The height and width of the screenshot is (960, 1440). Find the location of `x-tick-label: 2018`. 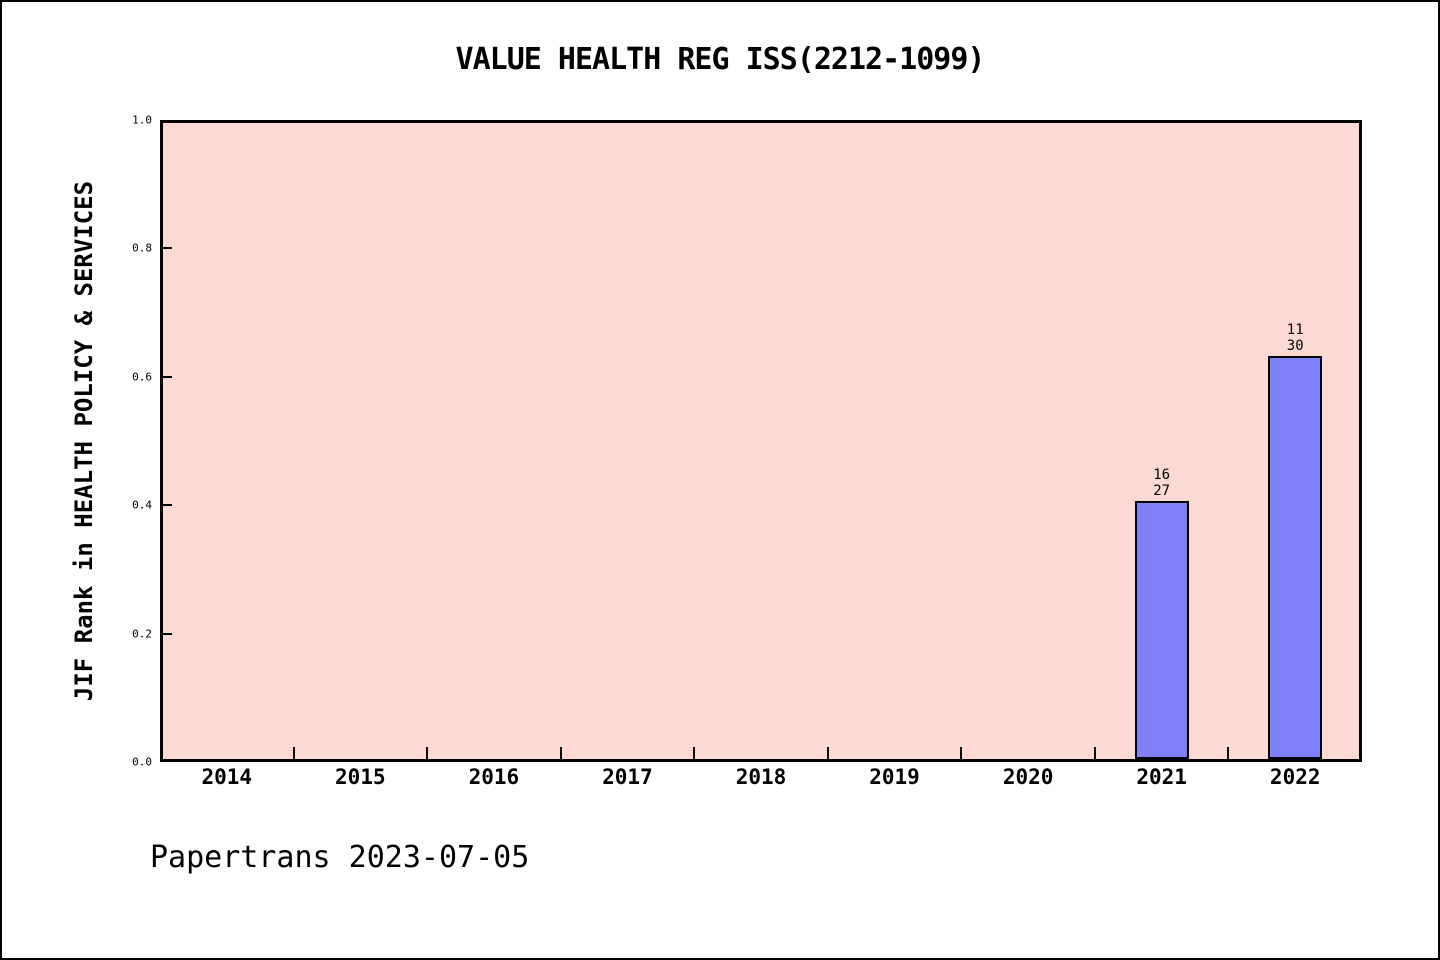

x-tick-label: 2018 is located at coordinates (761, 777).